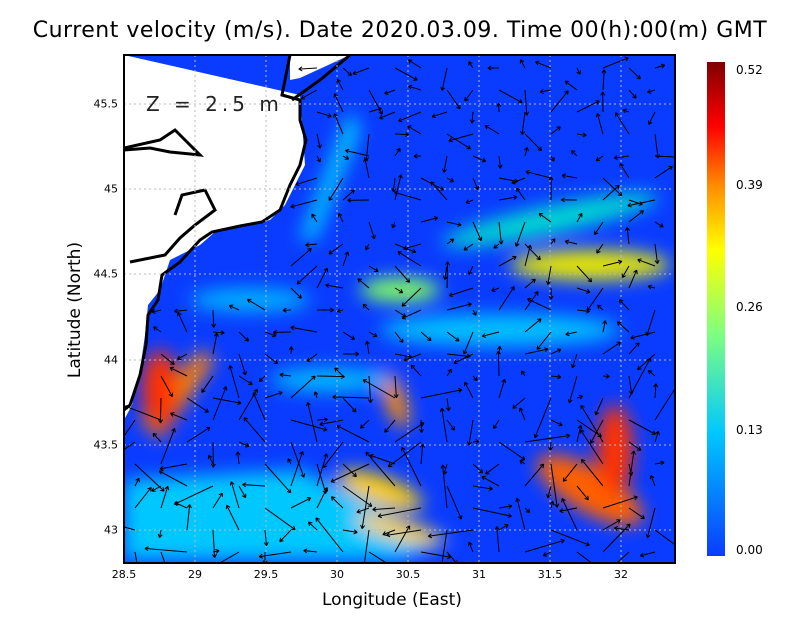 This screenshot has width=800, height=618. What do you see at coordinates (111, 360) in the screenshot?
I see `y-tick-label: 44` at bounding box center [111, 360].